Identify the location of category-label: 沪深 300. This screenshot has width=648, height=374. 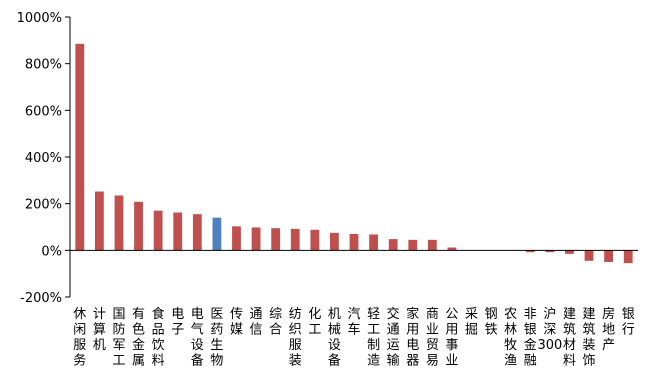
(549, 329).